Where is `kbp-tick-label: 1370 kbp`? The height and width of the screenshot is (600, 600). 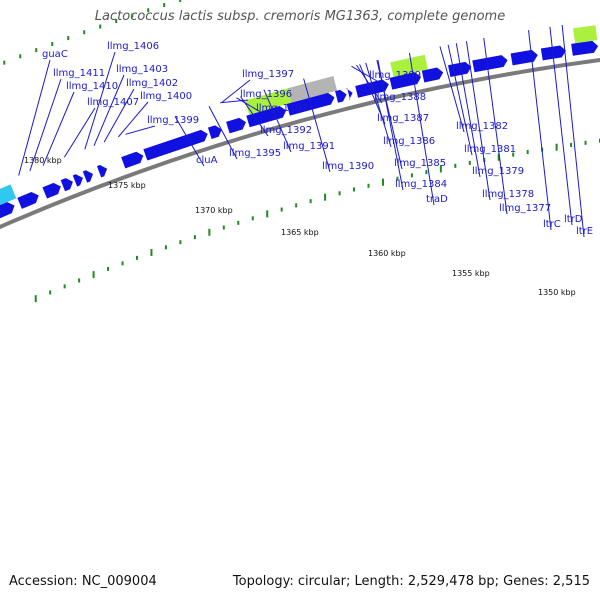
kbp-tick-label: 1370 kbp is located at coordinates (214, 210).